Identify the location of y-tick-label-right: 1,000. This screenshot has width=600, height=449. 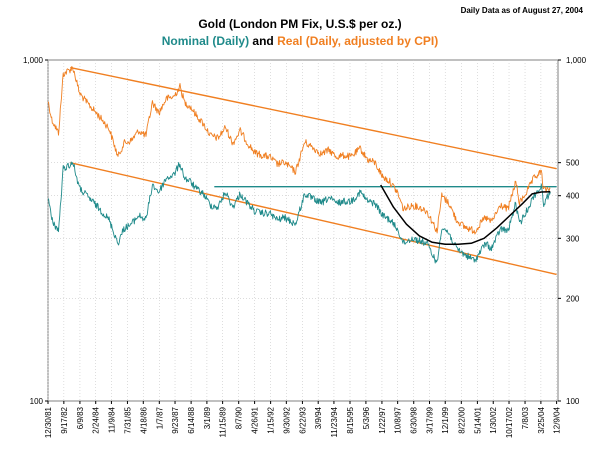
(576, 60).